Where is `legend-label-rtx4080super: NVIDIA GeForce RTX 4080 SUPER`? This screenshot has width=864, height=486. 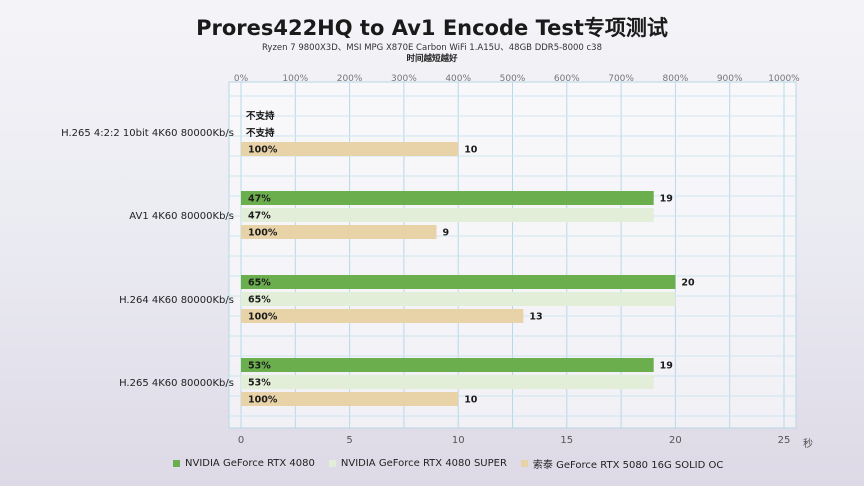 legend-label-rtx4080super: NVIDIA GeForce RTX 4080 SUPER is located at coordinates (423, 463).